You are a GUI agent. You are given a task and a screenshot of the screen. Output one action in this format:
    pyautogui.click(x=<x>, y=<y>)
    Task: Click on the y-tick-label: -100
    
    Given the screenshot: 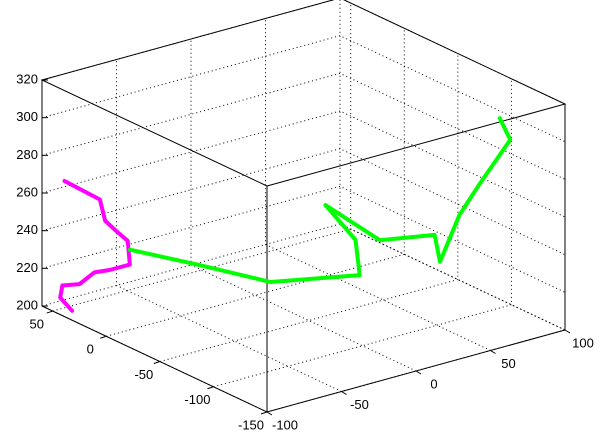 What is the action you would take?
    pyautogui.click(x=197, y=399)
    